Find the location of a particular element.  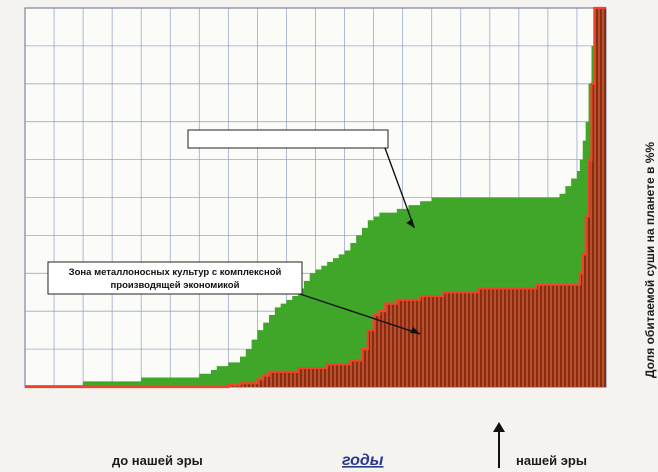

annotation-box-food is located at coordinates (288, 139).